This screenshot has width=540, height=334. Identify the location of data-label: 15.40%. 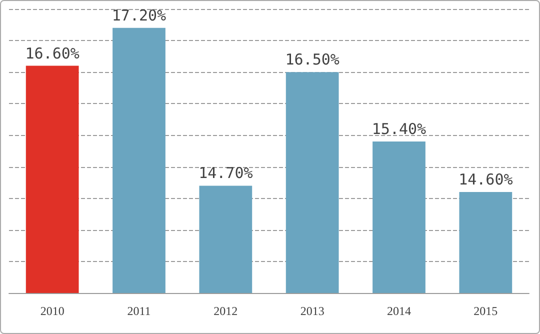
(399, 129).